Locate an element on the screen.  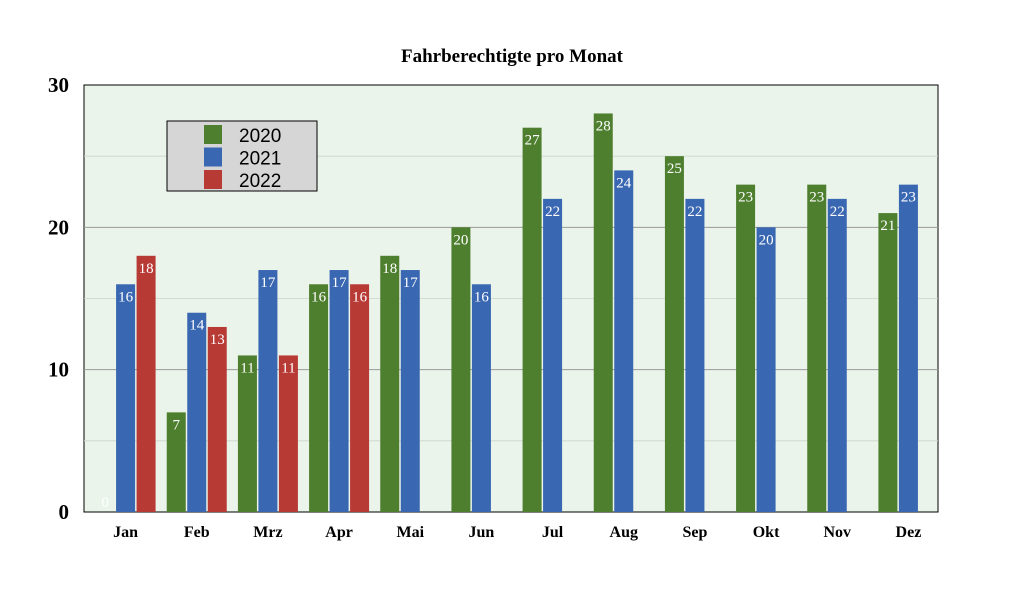
legend-label-2020: 2020 is located at coordinates (260, 136).